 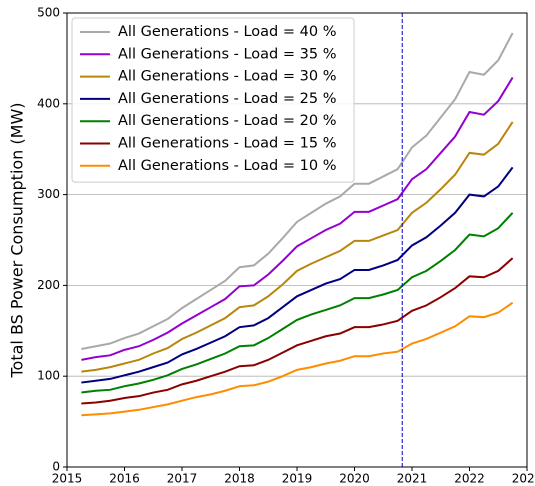 I want to click on y-tick-label: 100, so click(x=48, y=376).